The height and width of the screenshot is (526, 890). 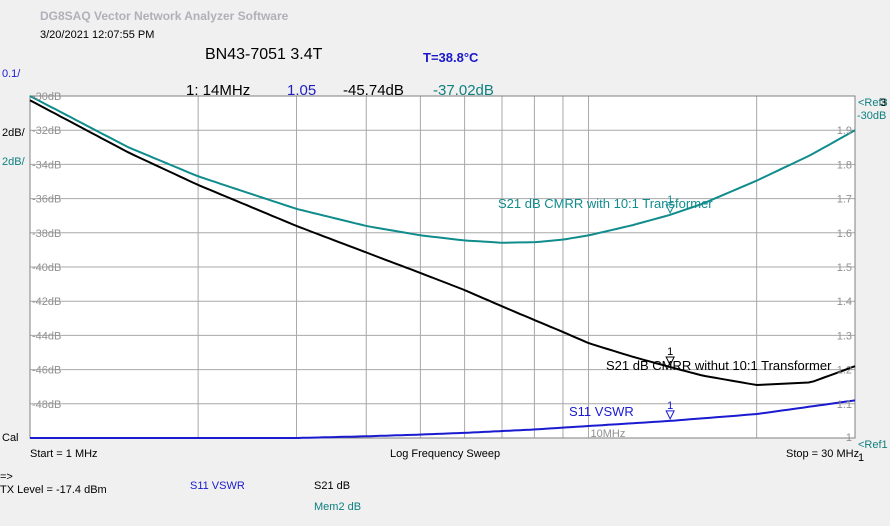 I want to click on y-tick-label-vswr: 1.5, so click(x=844, y=268).